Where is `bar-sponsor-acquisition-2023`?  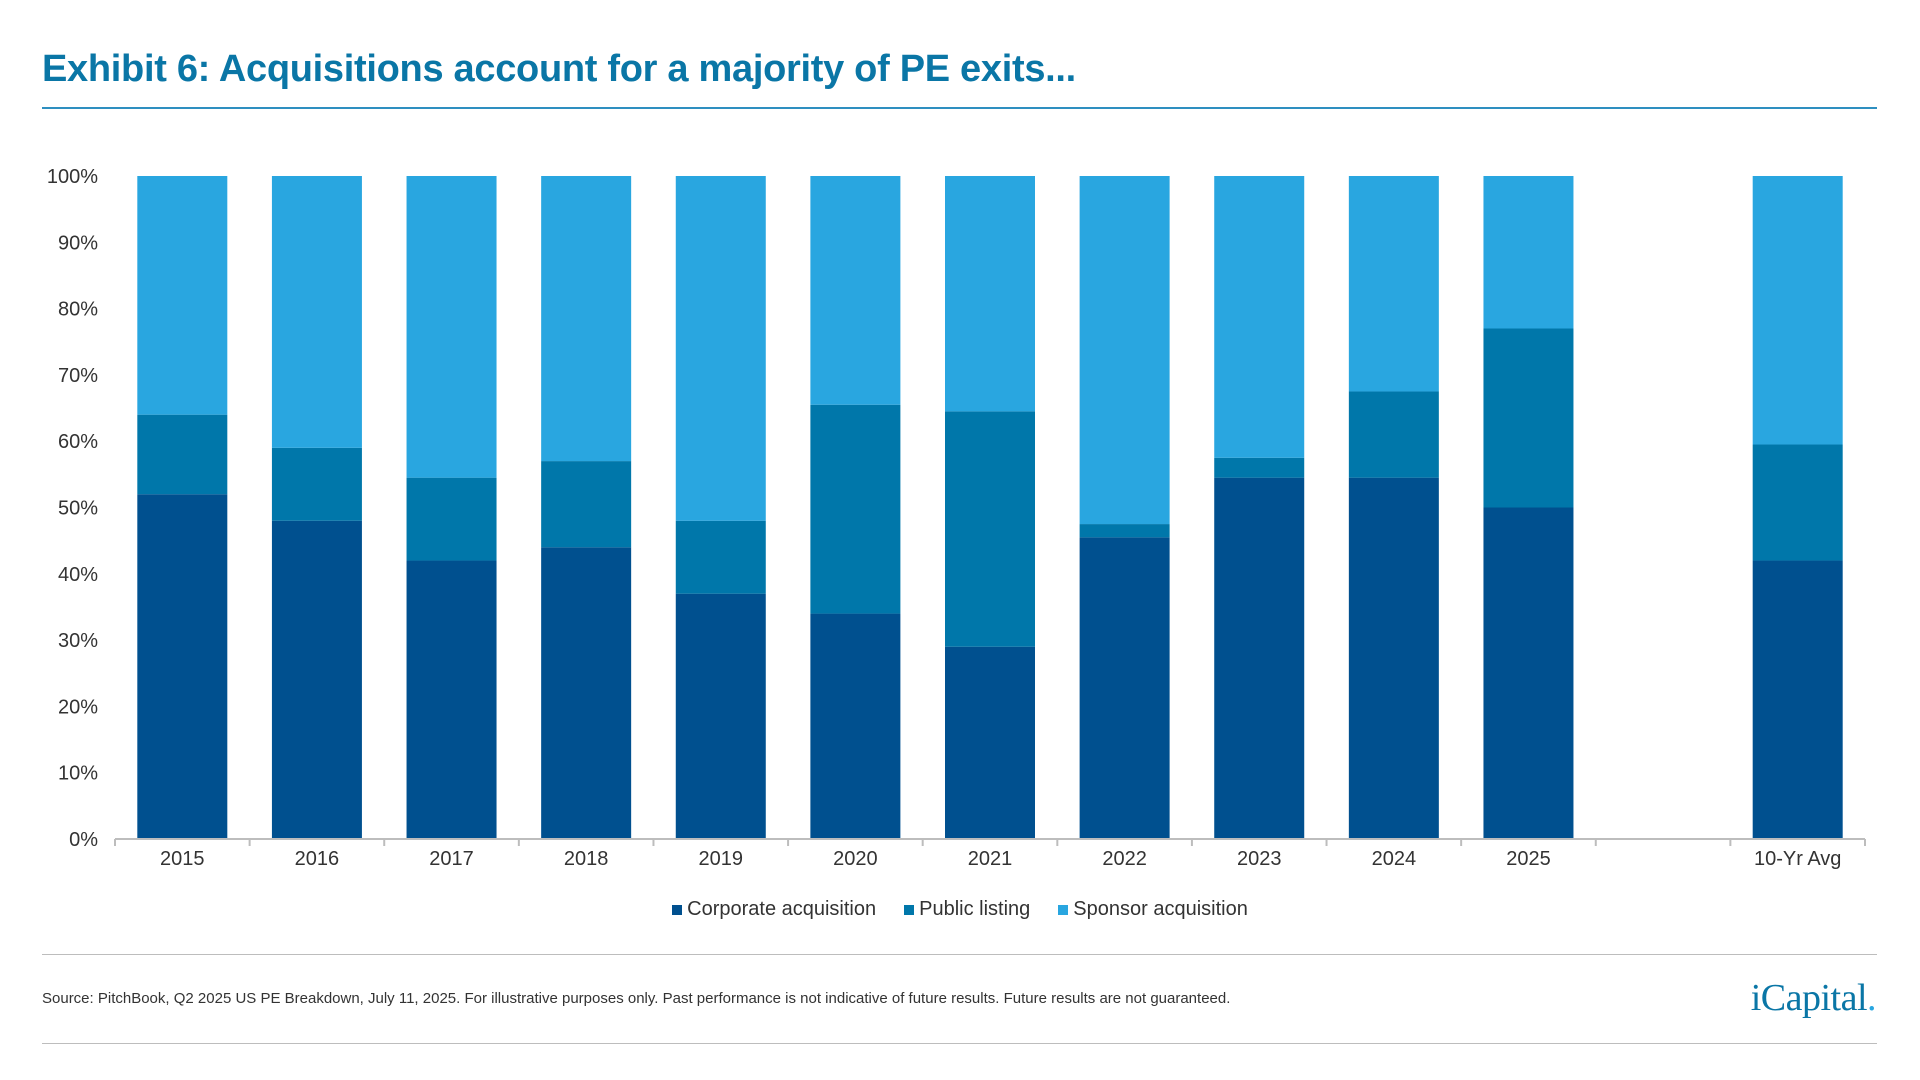
bar-sponsor-acquisition-2023 is located at coordinates (1259, 317).